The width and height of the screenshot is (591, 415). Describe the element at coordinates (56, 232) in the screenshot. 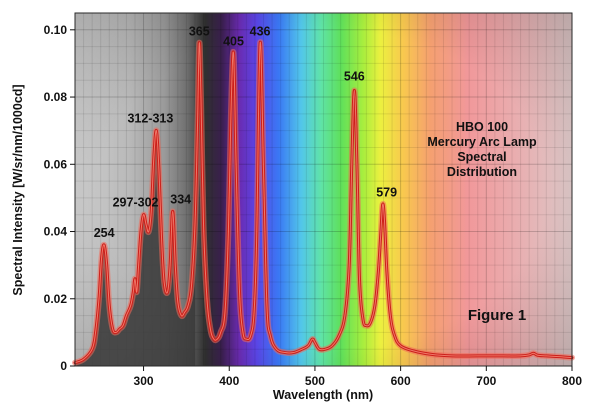

I see `y-tick-label: 0.04` at that location.